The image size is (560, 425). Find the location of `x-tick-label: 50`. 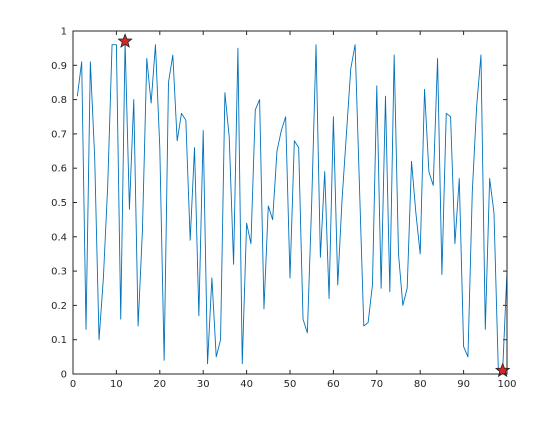

x-tick-label: 50 is located at coordinates (290, 384).